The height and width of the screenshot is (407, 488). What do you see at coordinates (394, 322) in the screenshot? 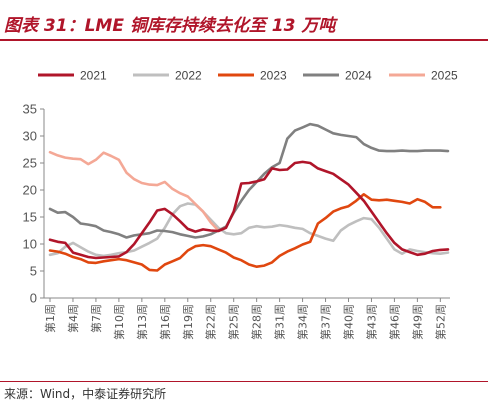
I see `x-tick-label: 第46周` at bounding box center [394, 322].